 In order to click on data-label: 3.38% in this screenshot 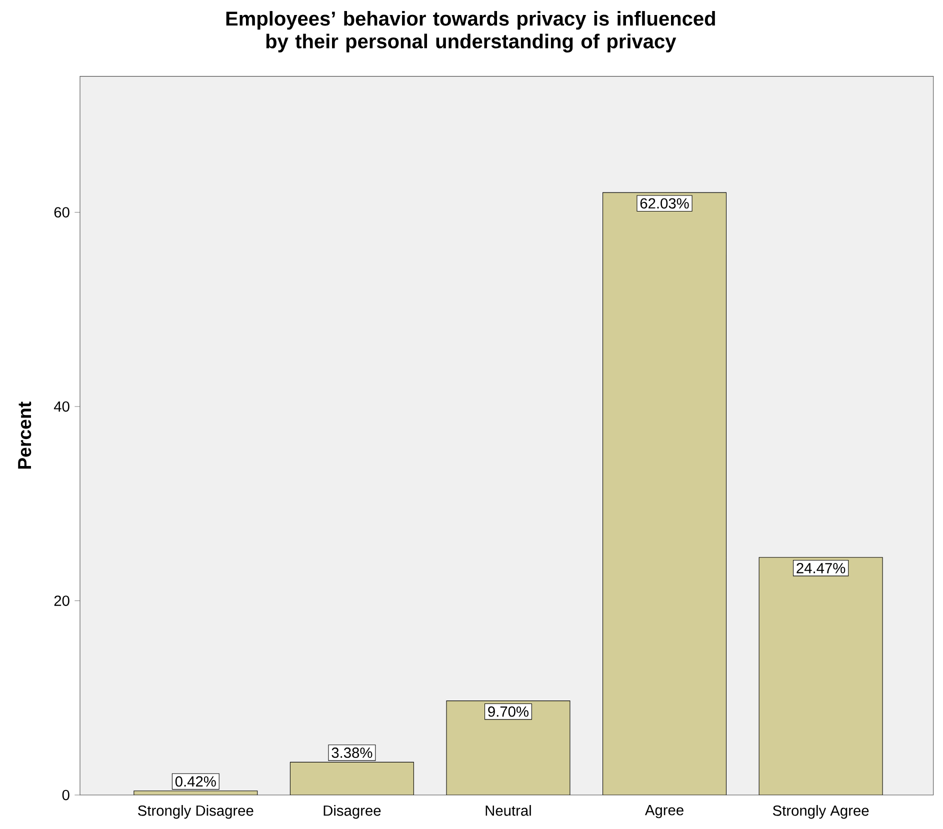, I will do `click(352, 753)`.